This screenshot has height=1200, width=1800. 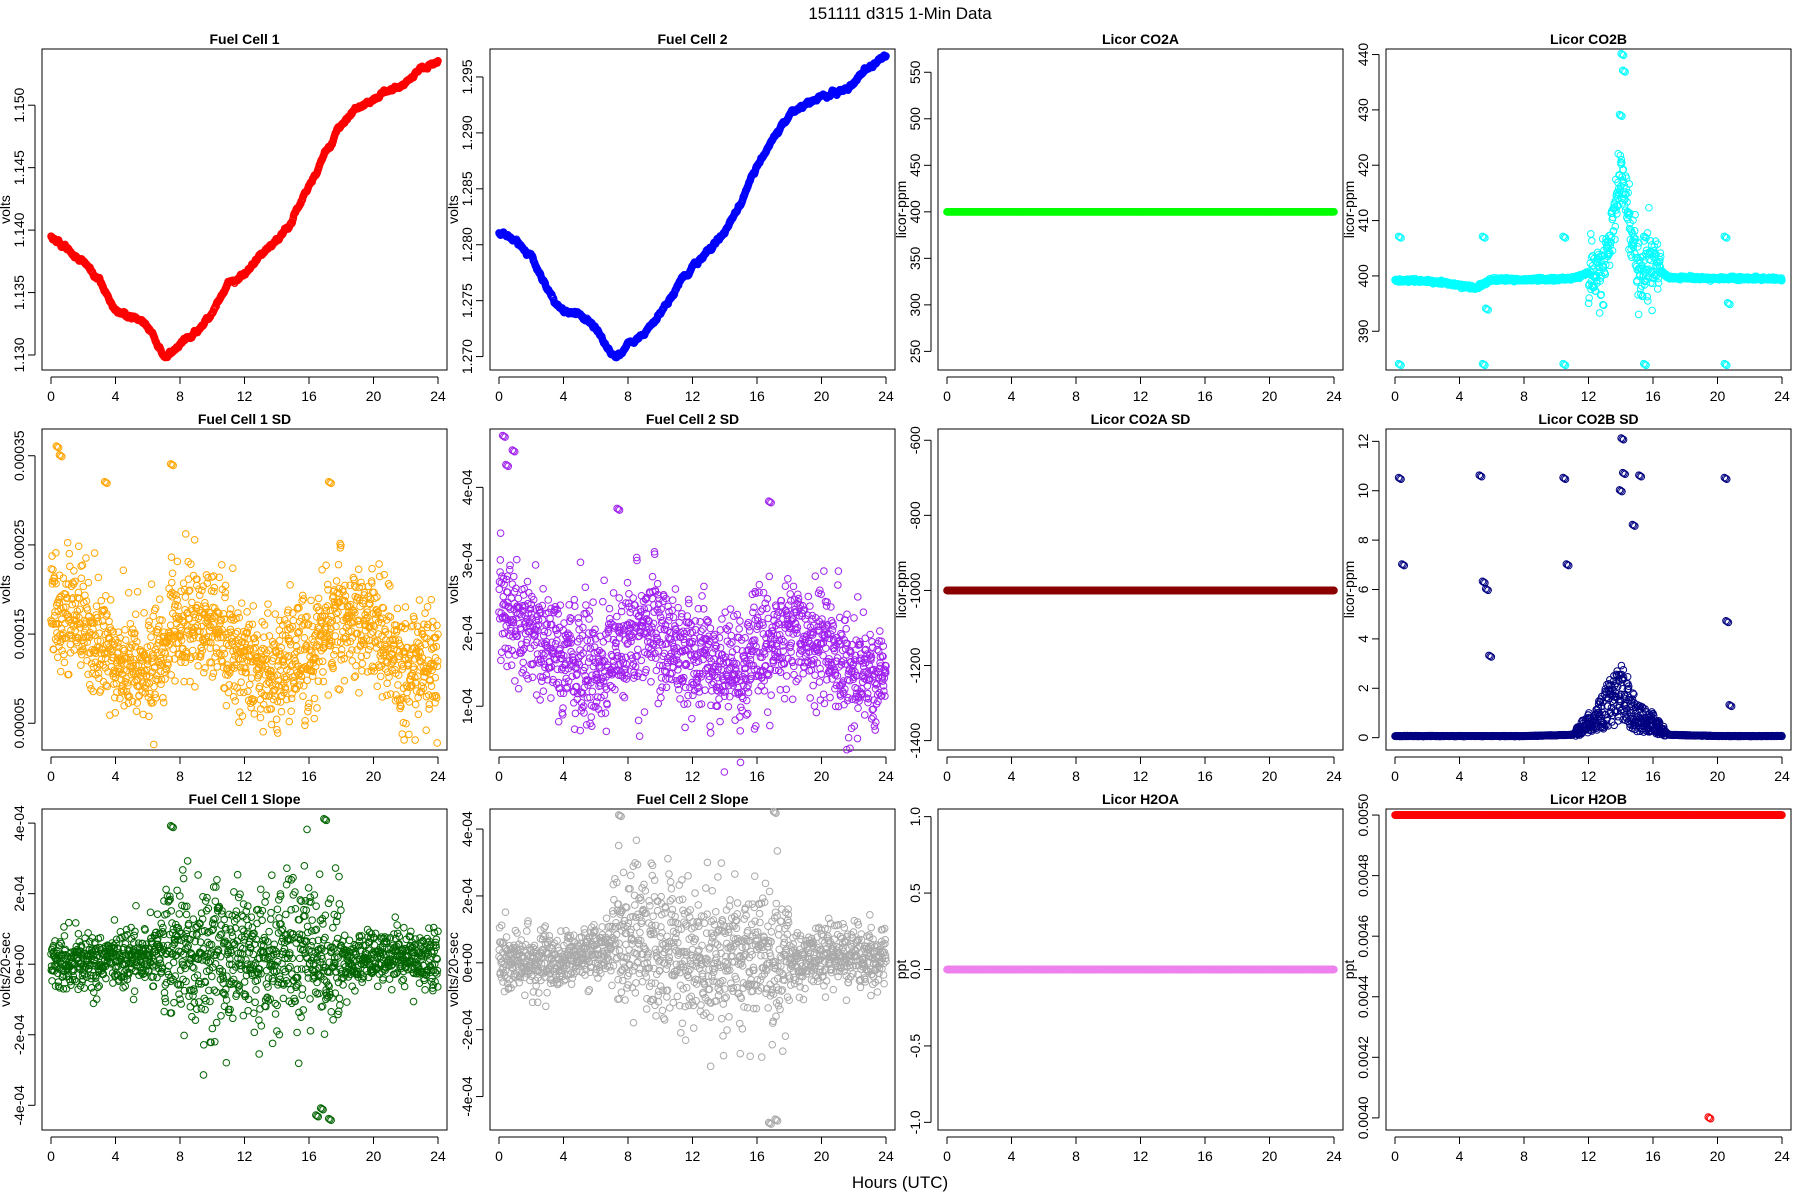 I want to click on y-tick-label: 410, so click(x=1363, y=221).